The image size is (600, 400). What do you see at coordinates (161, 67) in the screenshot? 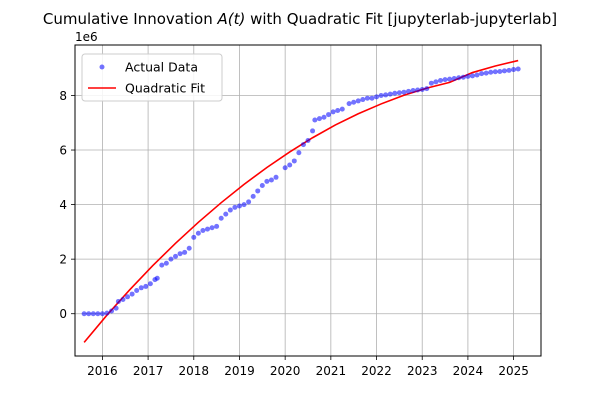
I see `legend-label-actual-data: Actual Data` at bounding box center [161, 67].